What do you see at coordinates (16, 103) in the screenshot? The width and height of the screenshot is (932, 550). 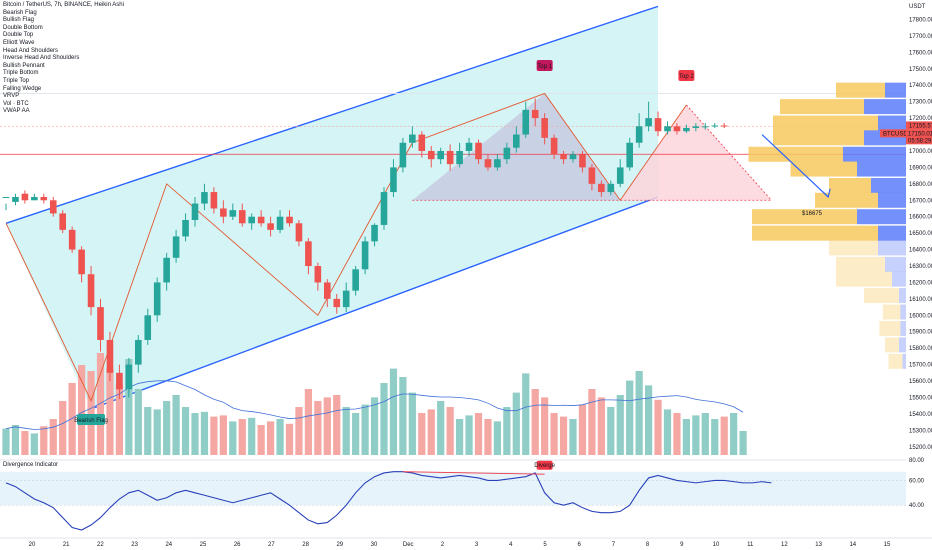 I see `legend-item: Vol · BTC` at bounding box center [16, 103].